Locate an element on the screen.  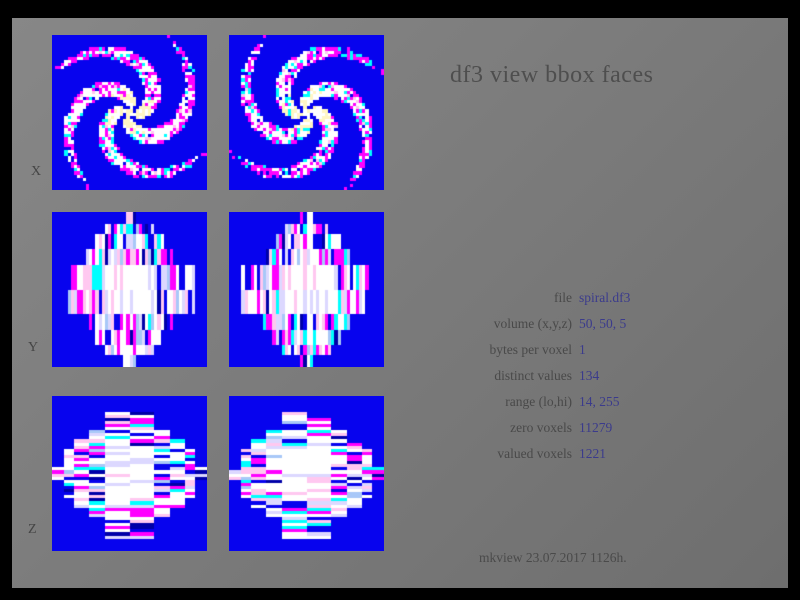
info-value: 14, 255 is located at coordinates (599, 401).